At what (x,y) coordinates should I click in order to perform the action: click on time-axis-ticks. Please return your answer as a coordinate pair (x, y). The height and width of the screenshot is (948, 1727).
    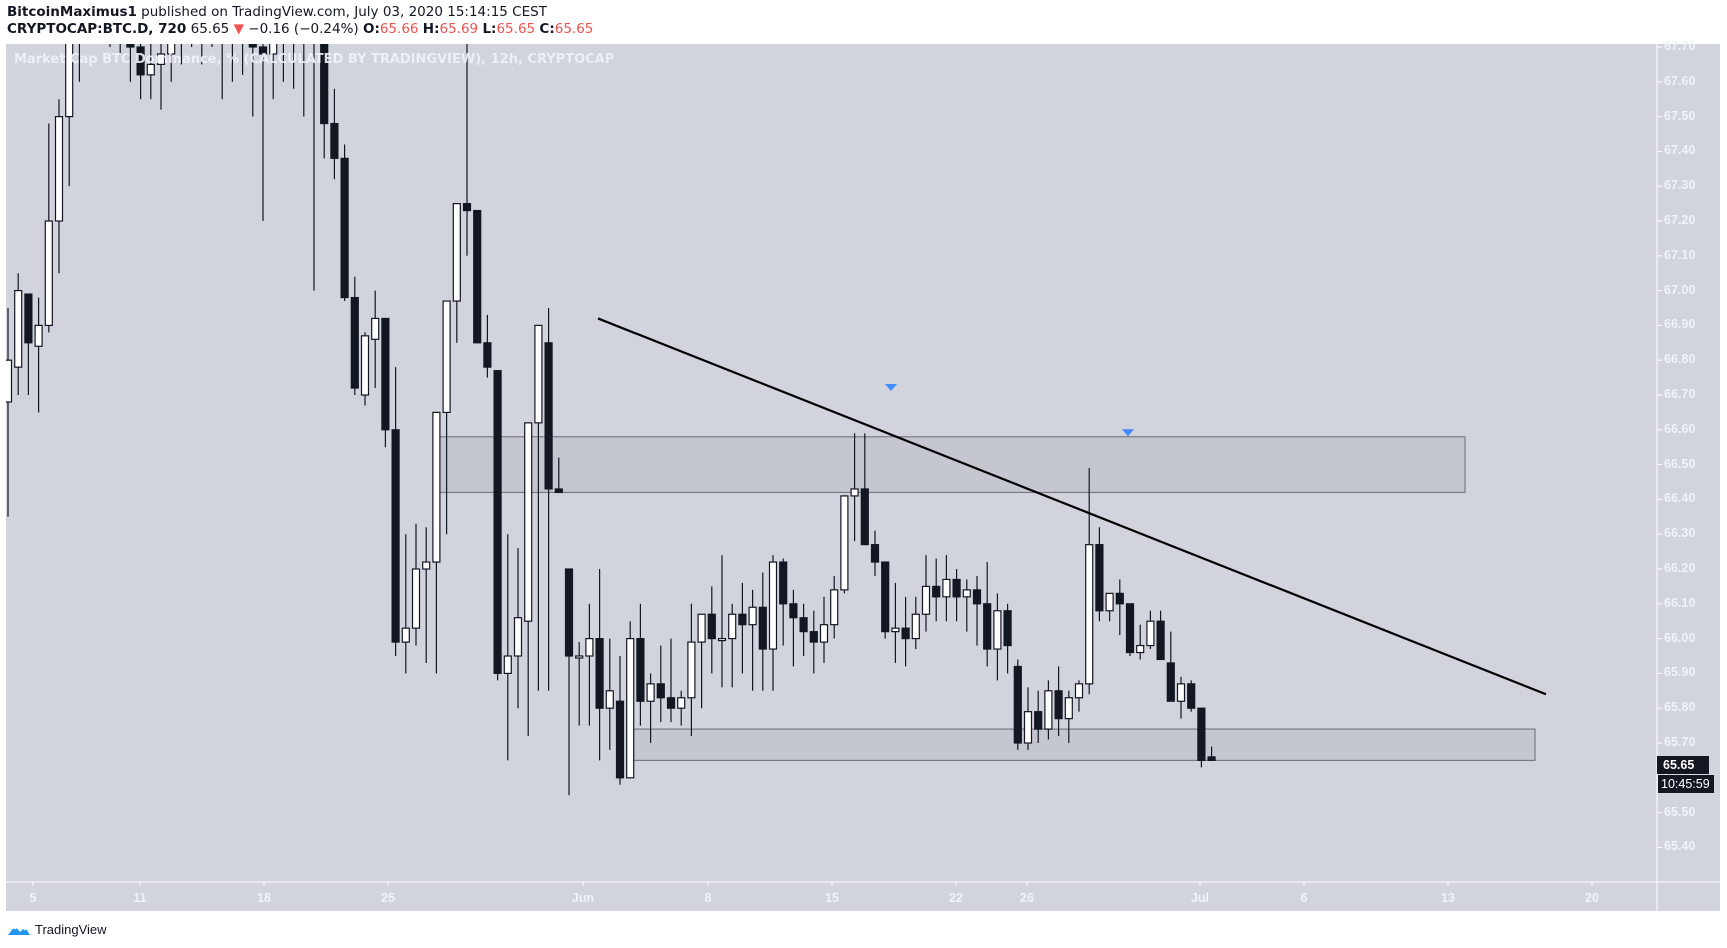
    Looking at the image, I should click on (812, 884).